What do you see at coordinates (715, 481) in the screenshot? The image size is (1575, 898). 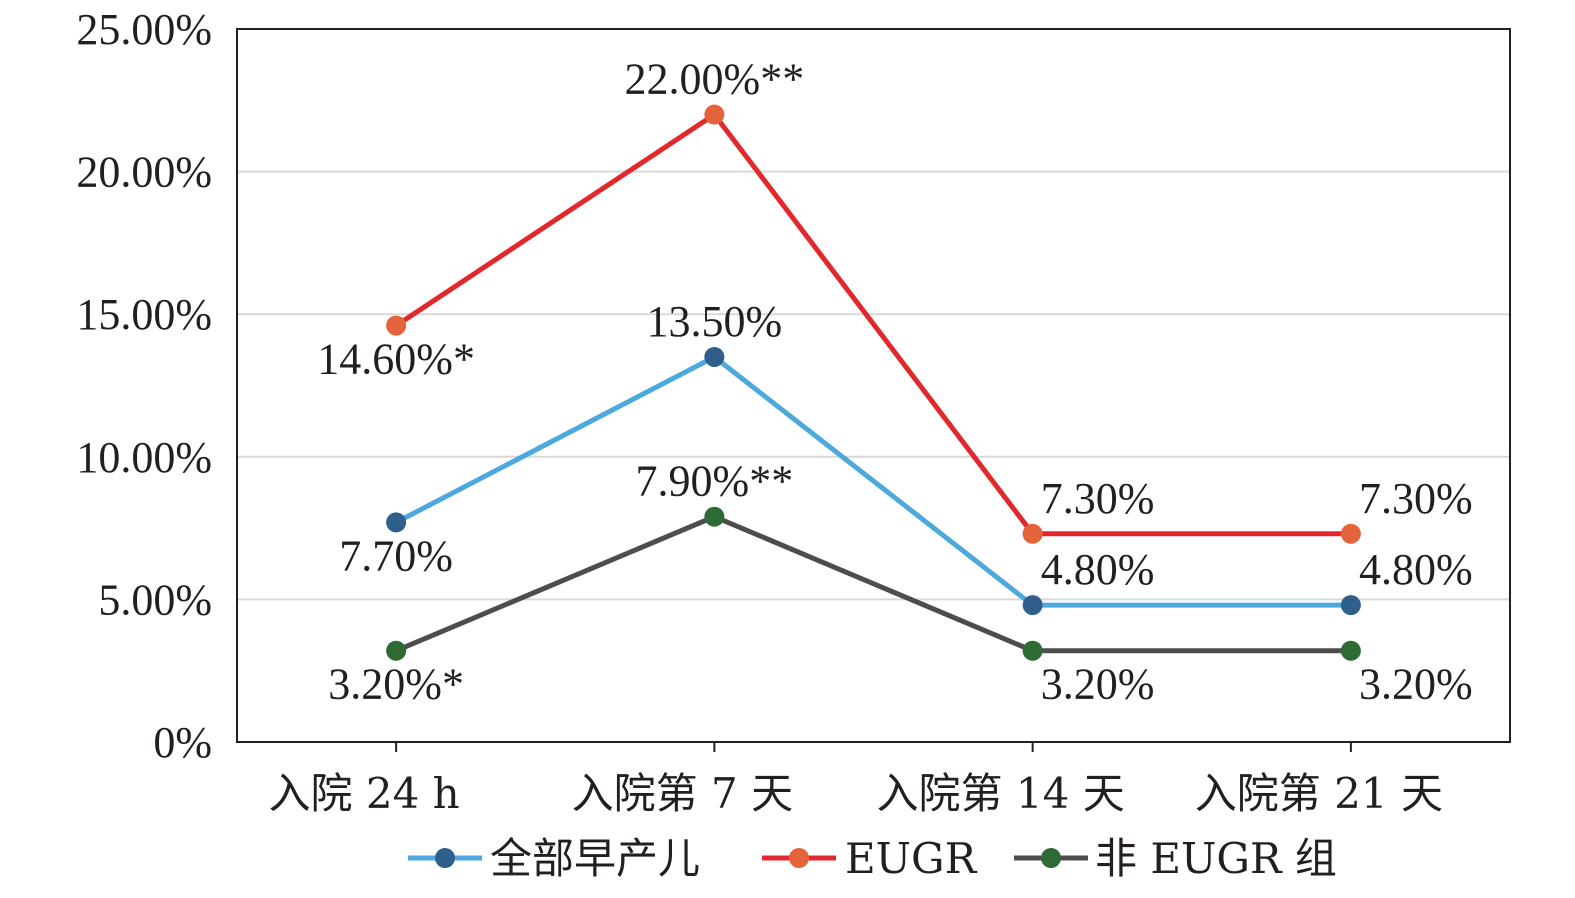 I see `data-label: 7.90%**` at bounding box center [715, 481].